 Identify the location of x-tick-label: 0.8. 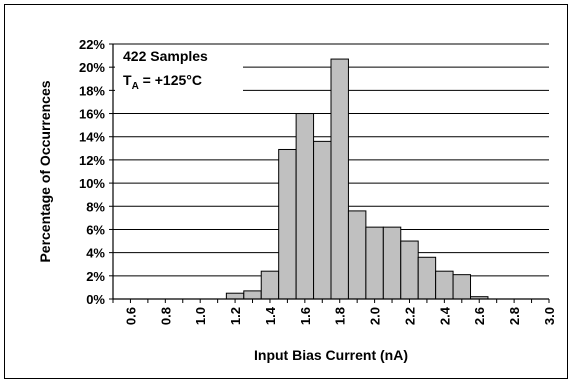
(165, 316).